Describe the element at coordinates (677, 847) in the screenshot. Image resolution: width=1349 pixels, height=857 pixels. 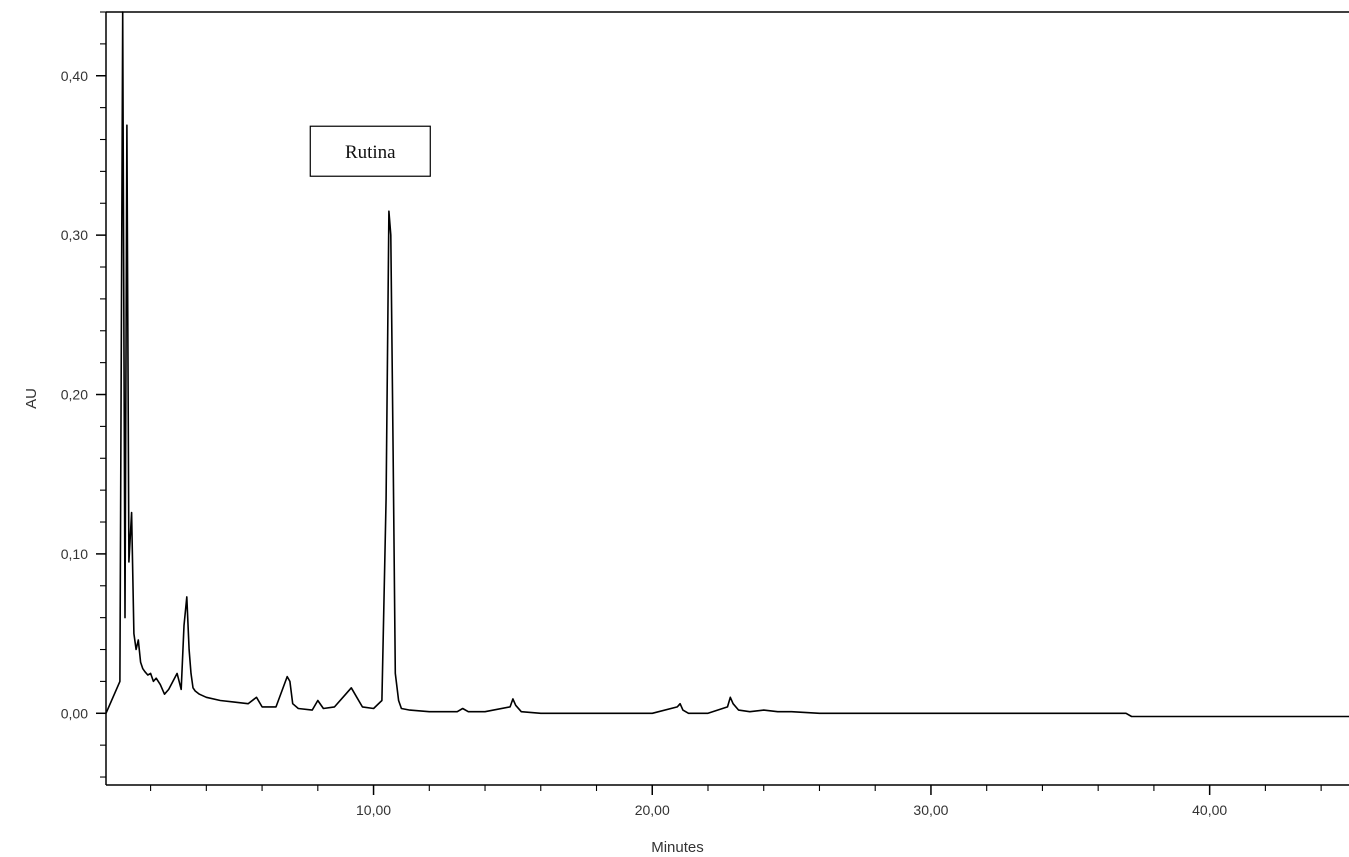
I see `x-axis-label: Minutes` at that location.